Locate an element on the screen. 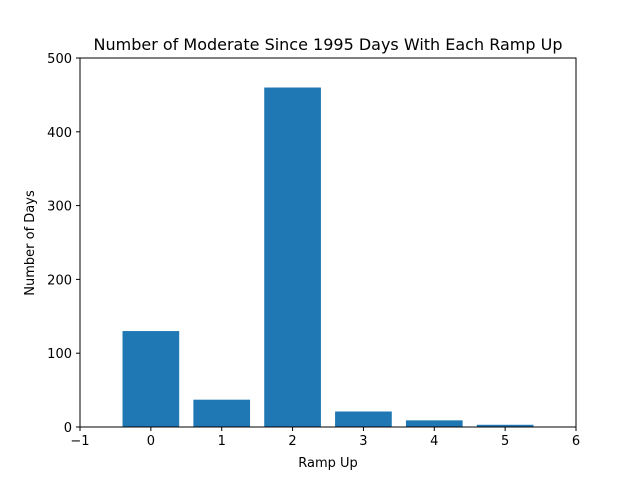 The height and width of the screenshot is (480, 640). y-tick-label: 400 is located at coordinates (59, 133).